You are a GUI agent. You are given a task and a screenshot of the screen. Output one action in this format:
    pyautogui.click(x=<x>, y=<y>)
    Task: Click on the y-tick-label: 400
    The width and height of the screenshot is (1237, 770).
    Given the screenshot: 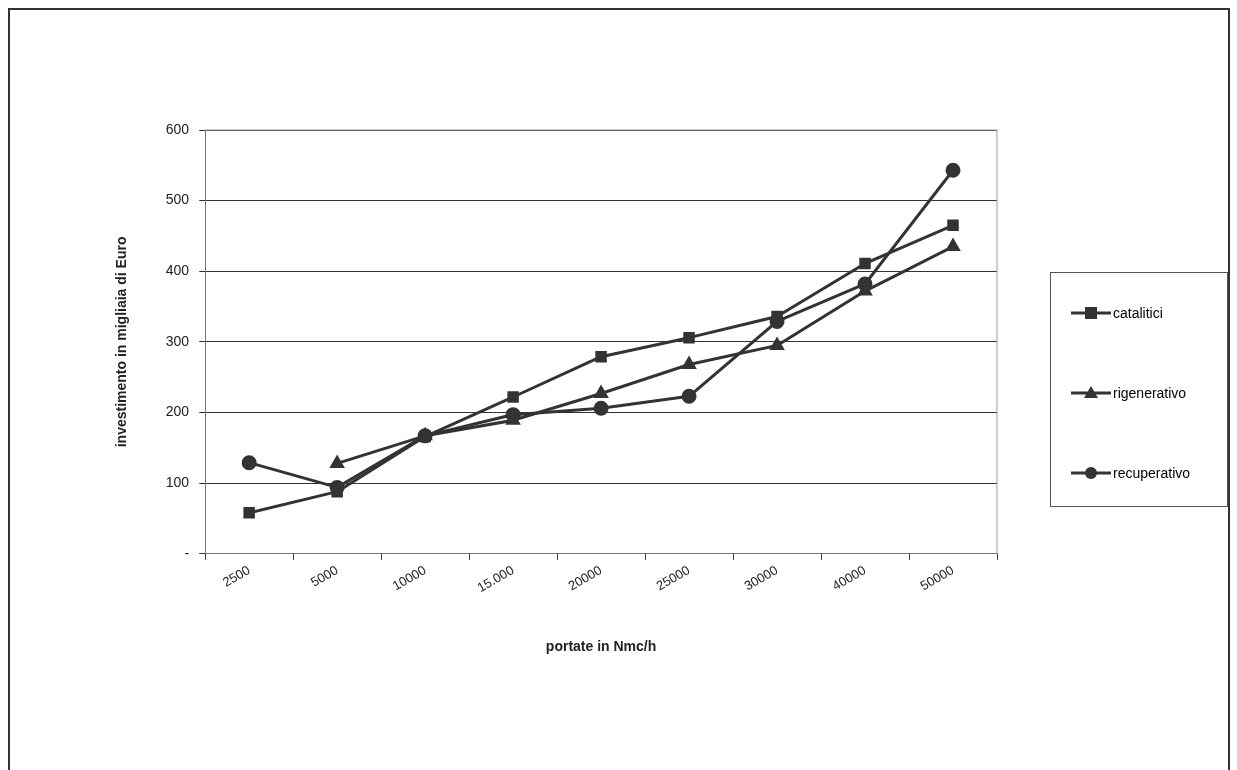 What is the action you would take?
    pyautogui.click(x=177, y=270)
    